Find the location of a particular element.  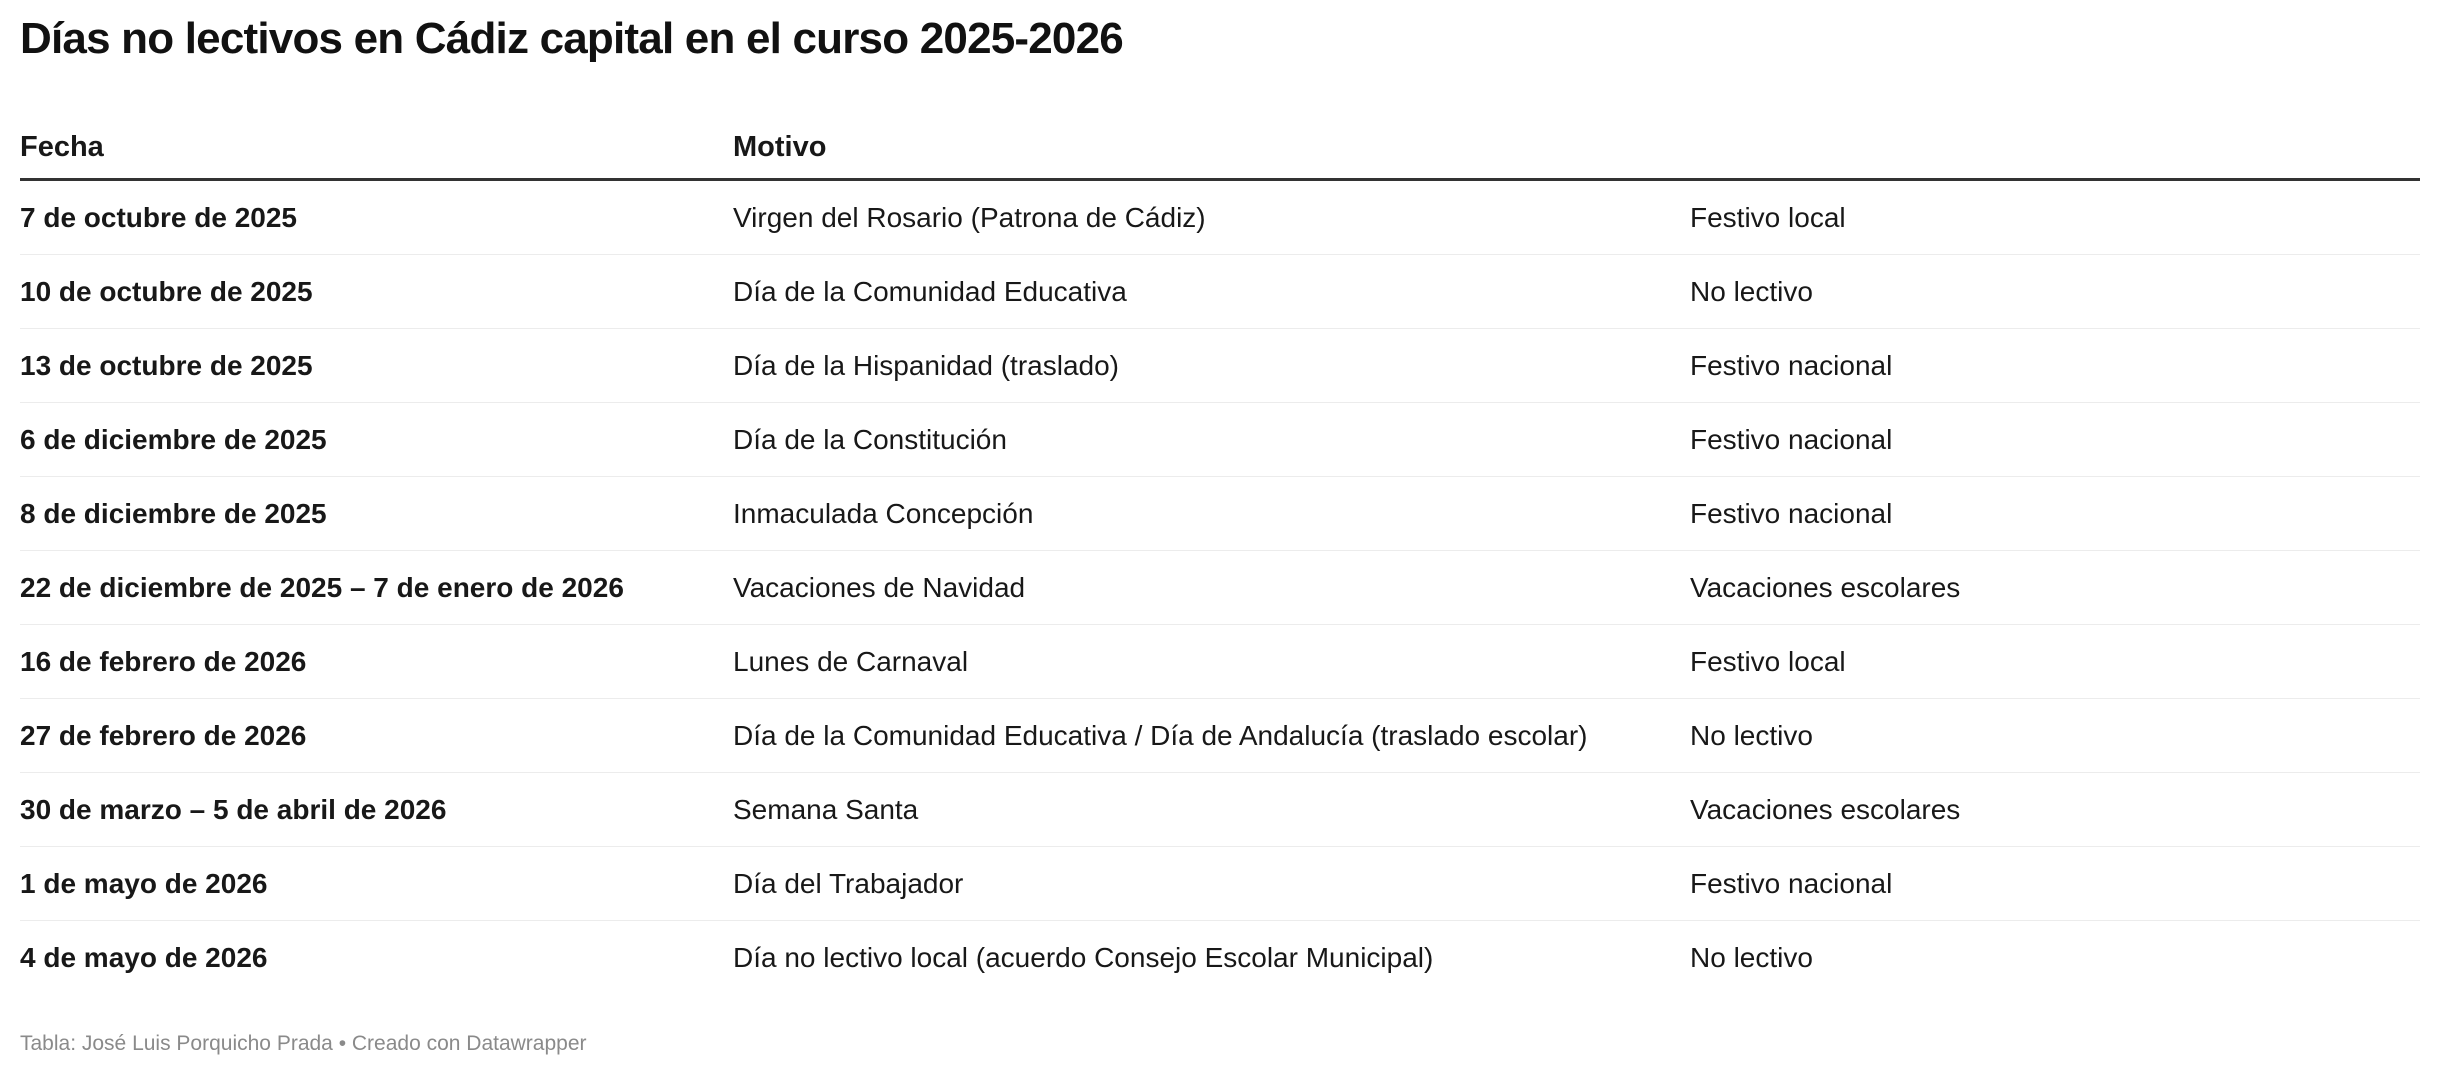

cell-fecha: 10 de octubre de 2025 is located at coordinates (376, 291).